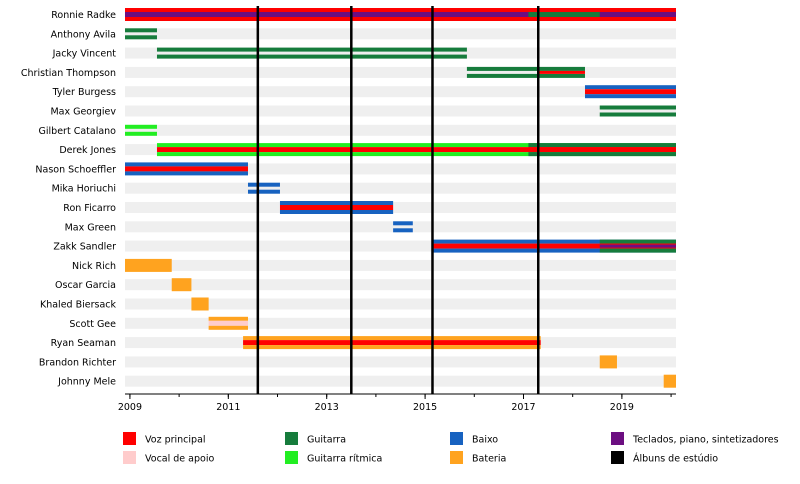  What do you see at coordinates (179, 459) in the screenshot?
I see `legend-label: Vocal de apoio` at bounding box center [179, 459].